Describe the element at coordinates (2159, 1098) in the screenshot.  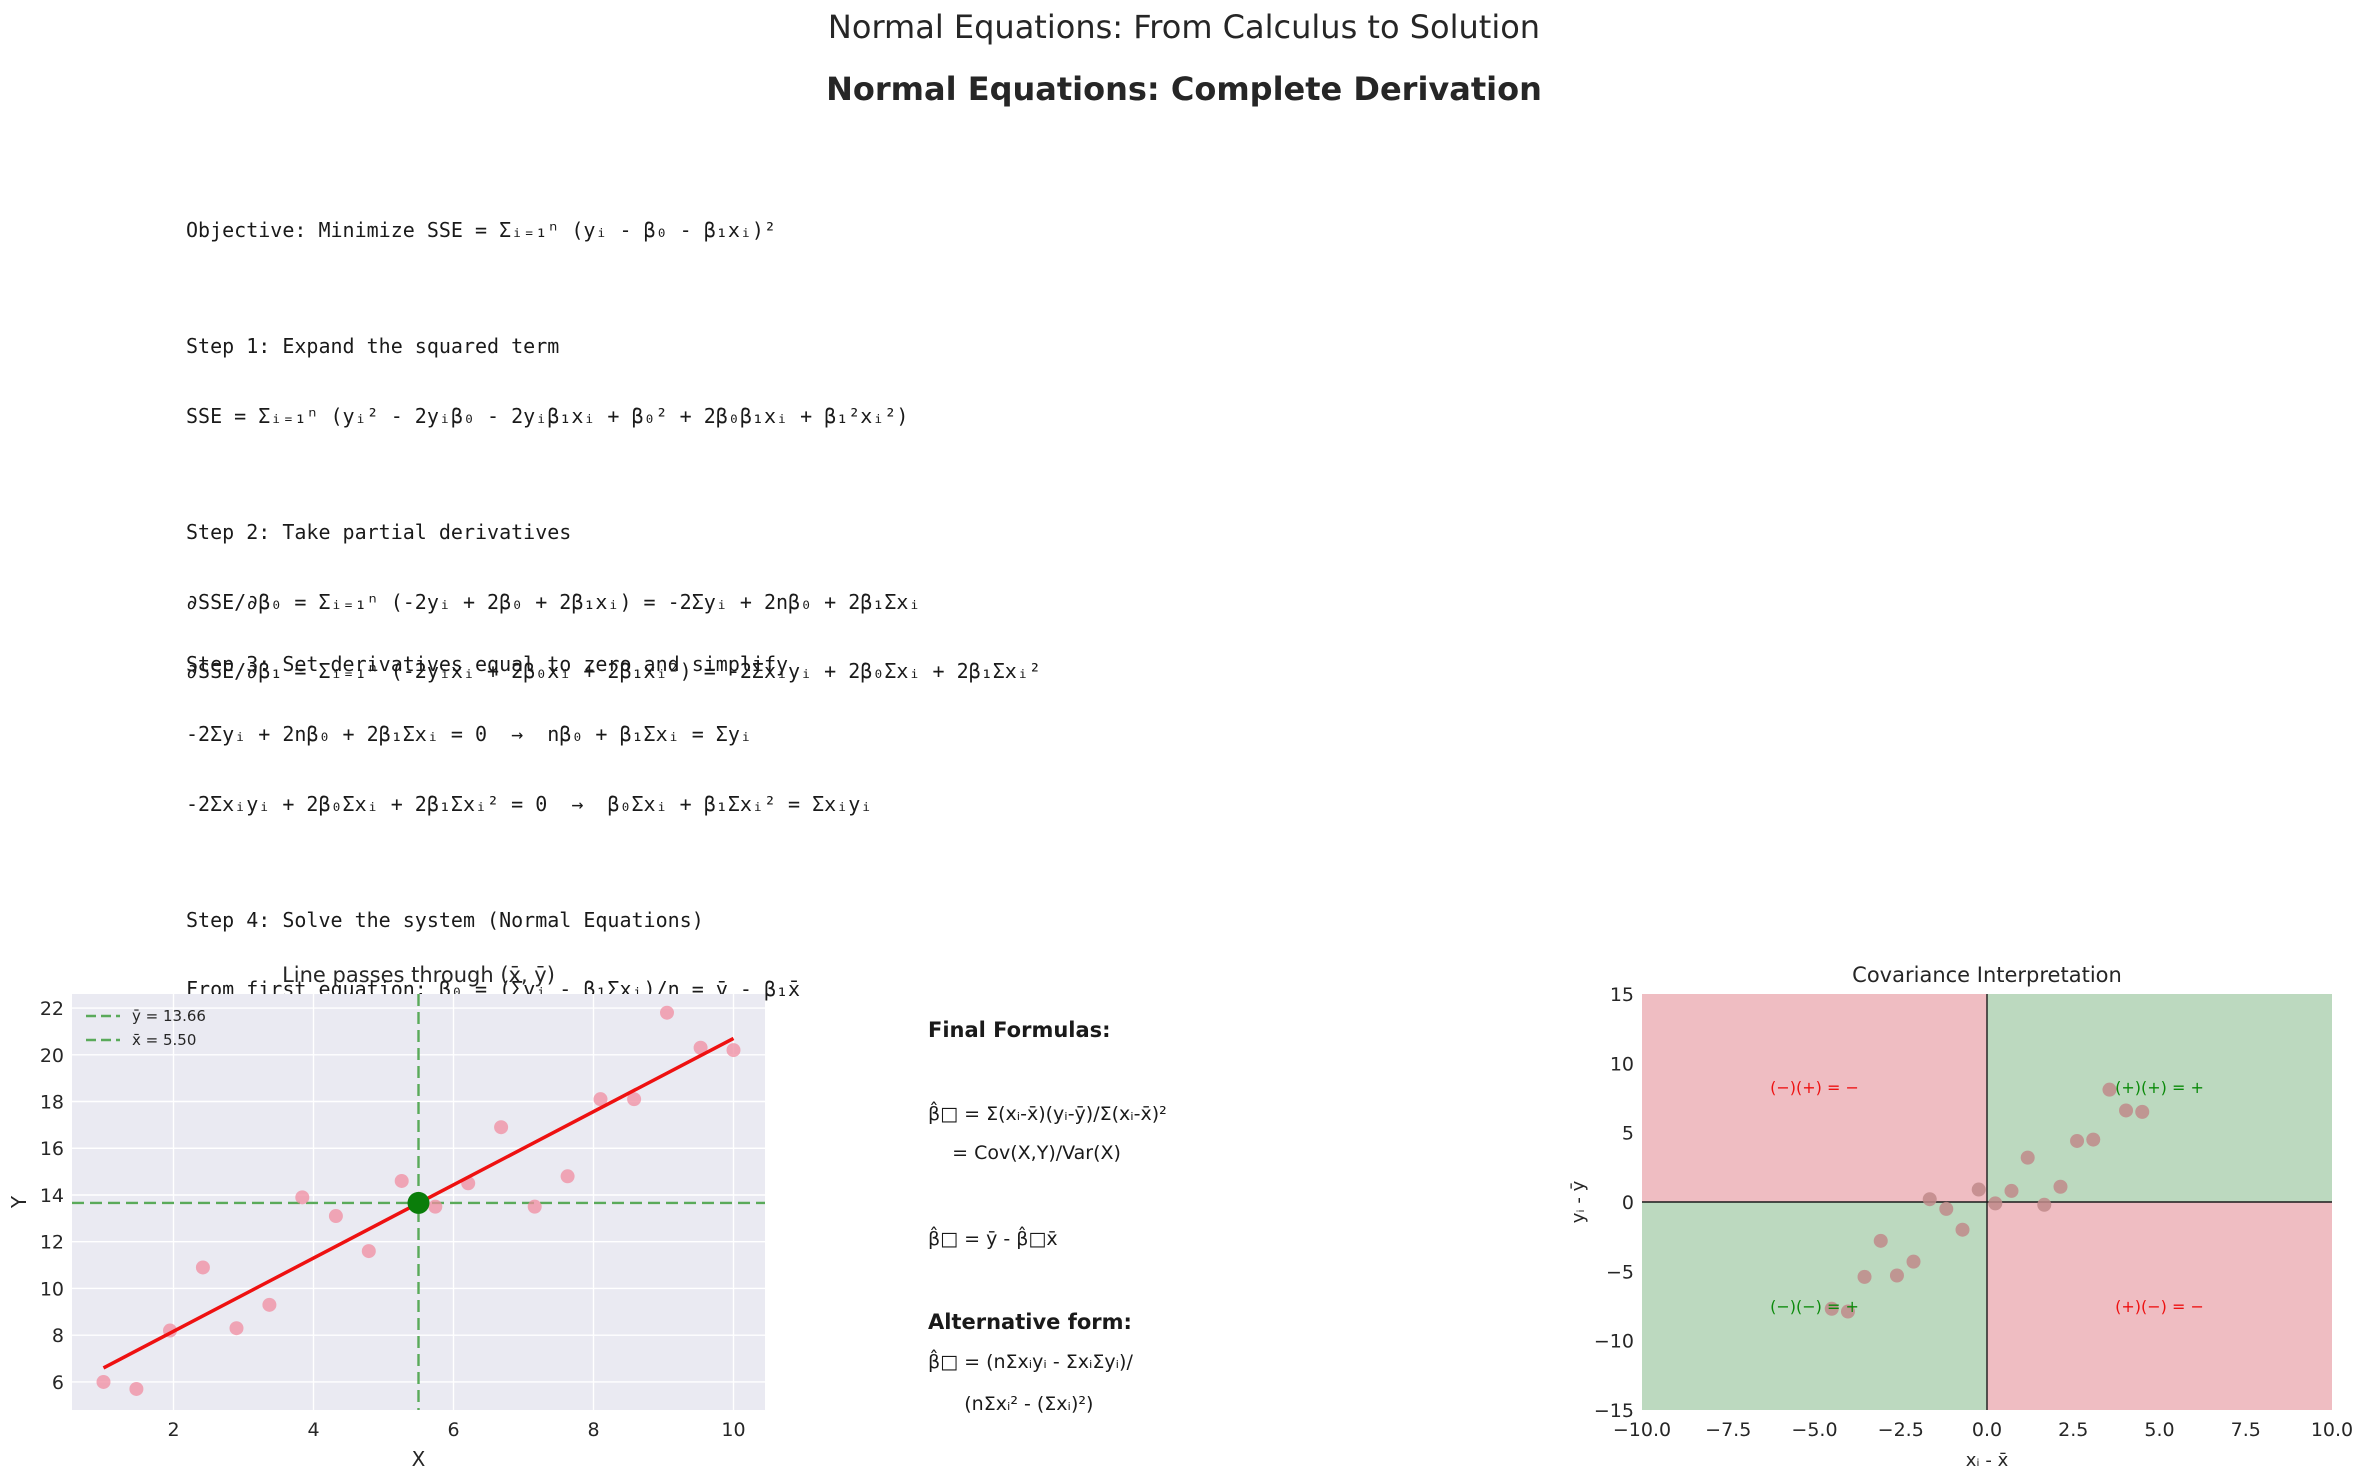
I see `quadrant-positive-positive` at that location.